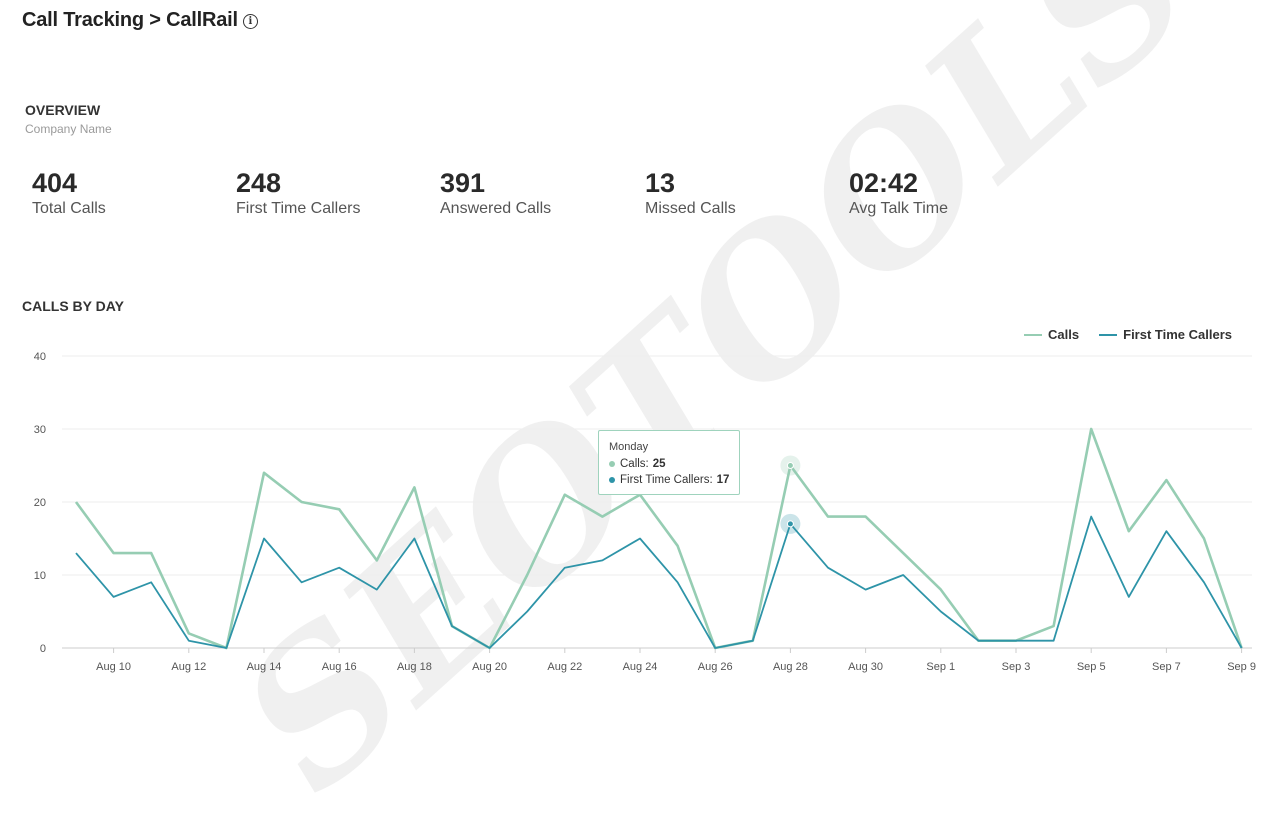  Describe the element at coordinates (884, 183) in the screenshot. I see `stat-value: 02:42` at that location.